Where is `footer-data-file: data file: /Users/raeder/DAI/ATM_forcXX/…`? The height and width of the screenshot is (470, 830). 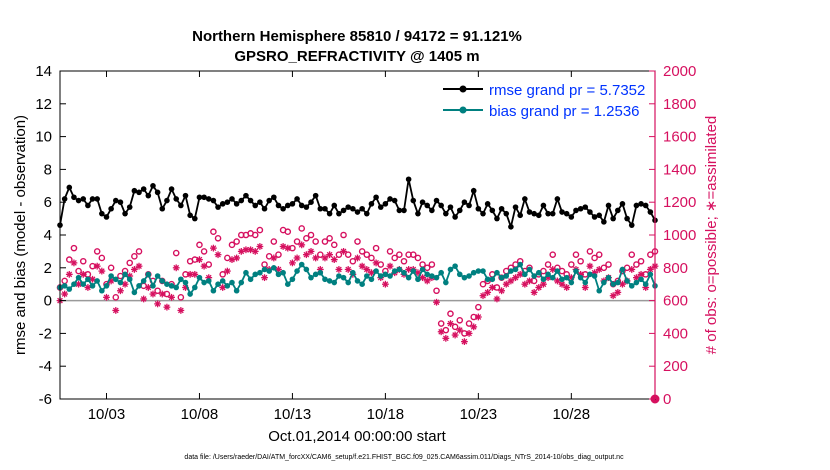 footer-data-file: data file: /Users/raeder/DAI/ATM_forcXX/… is located at coordinates (404, 457).